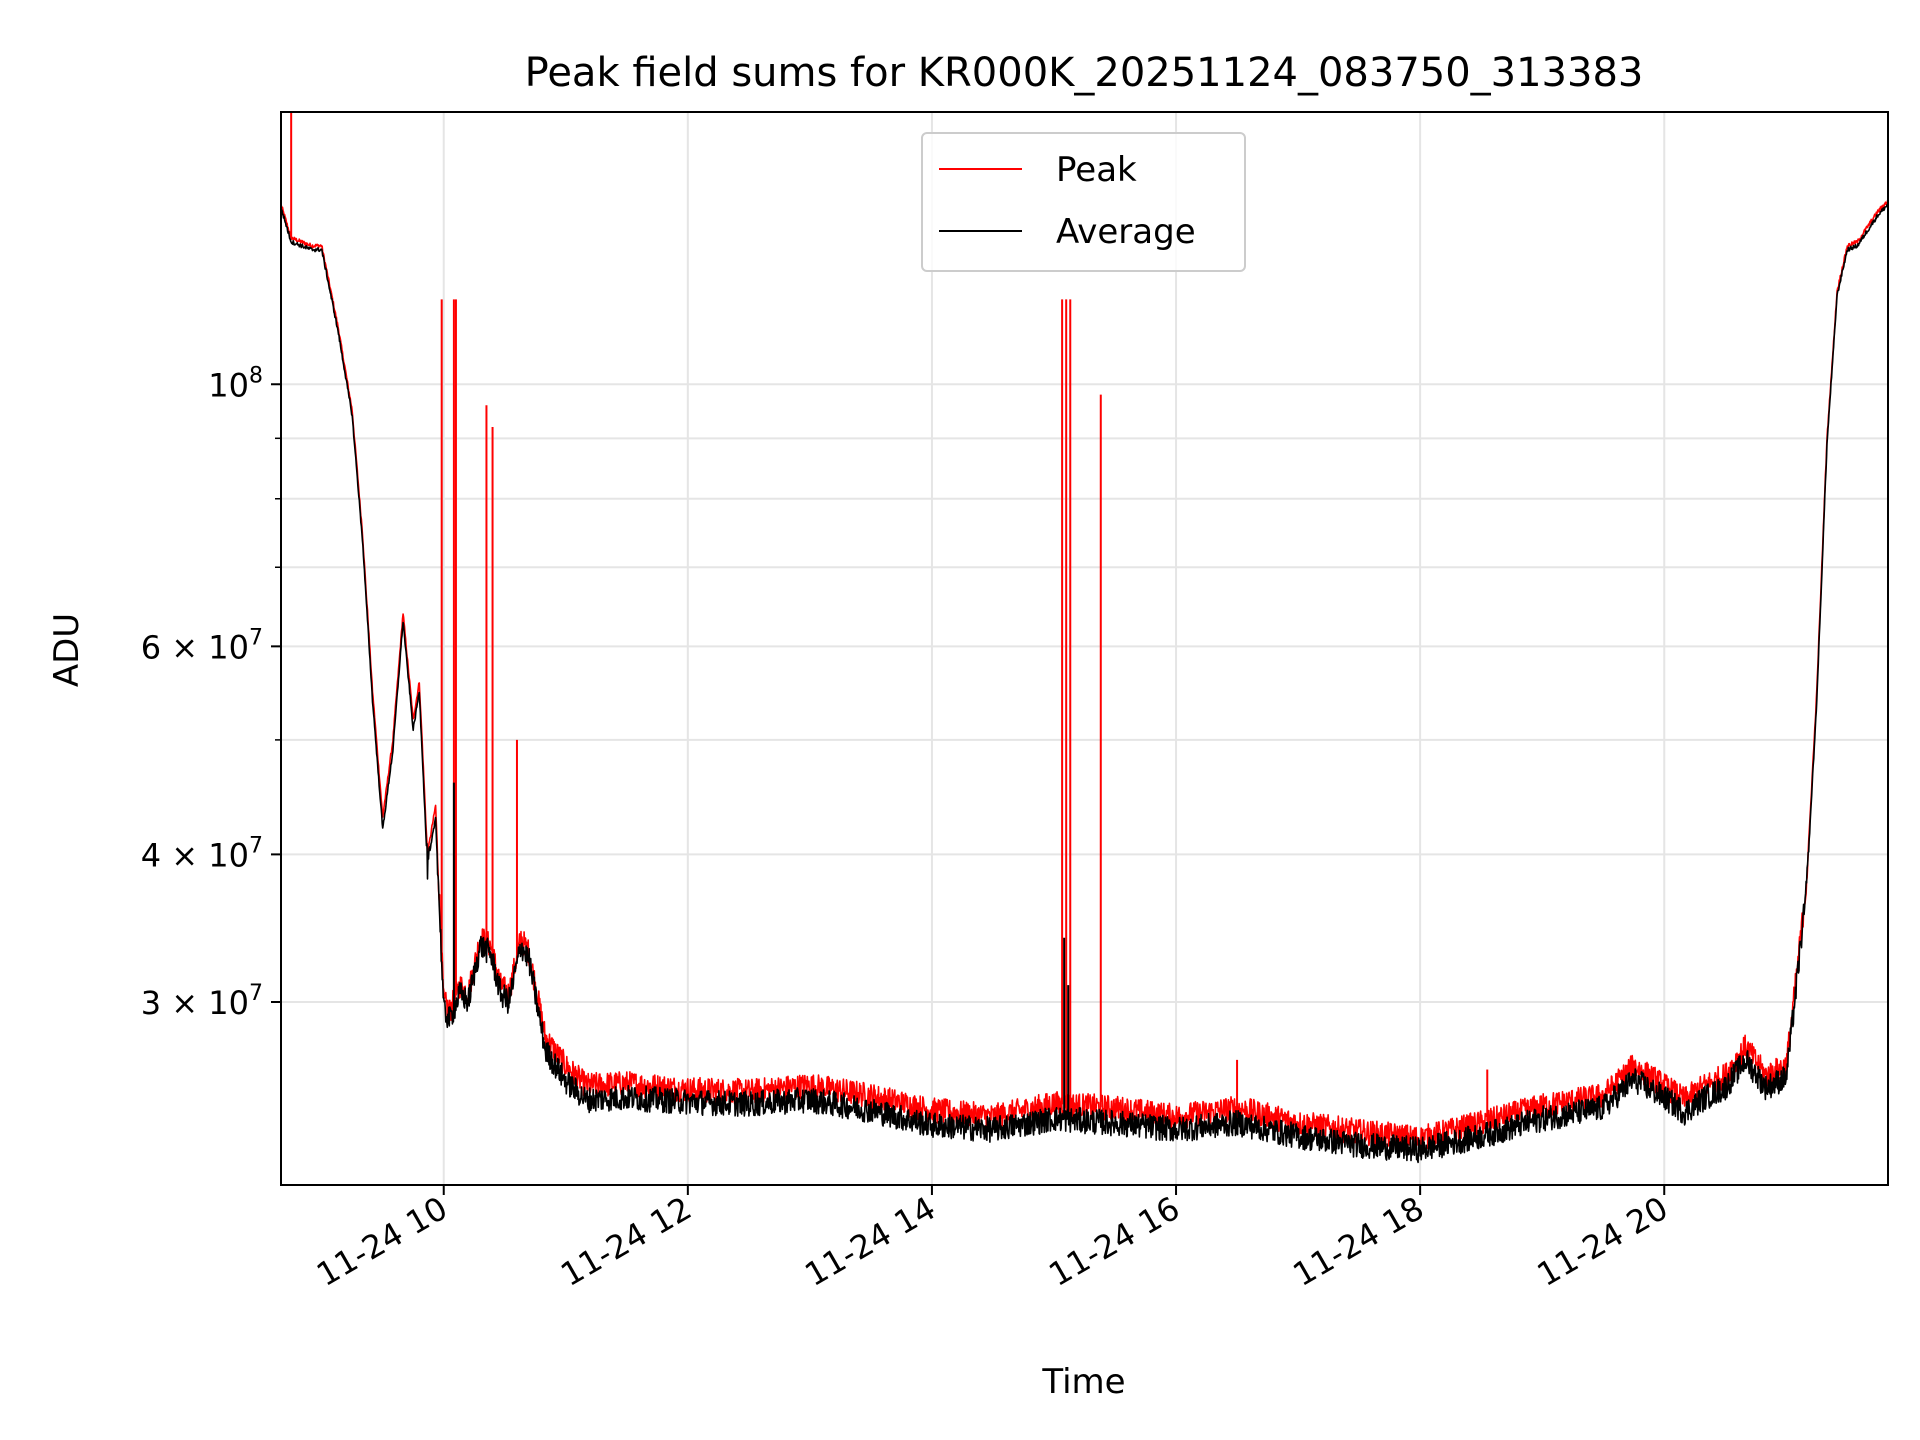 Image resolution: width=1920 pixels, height=1440 pixels. I want to click on x-tick-label: 11-24 14, so click(870, 1241).